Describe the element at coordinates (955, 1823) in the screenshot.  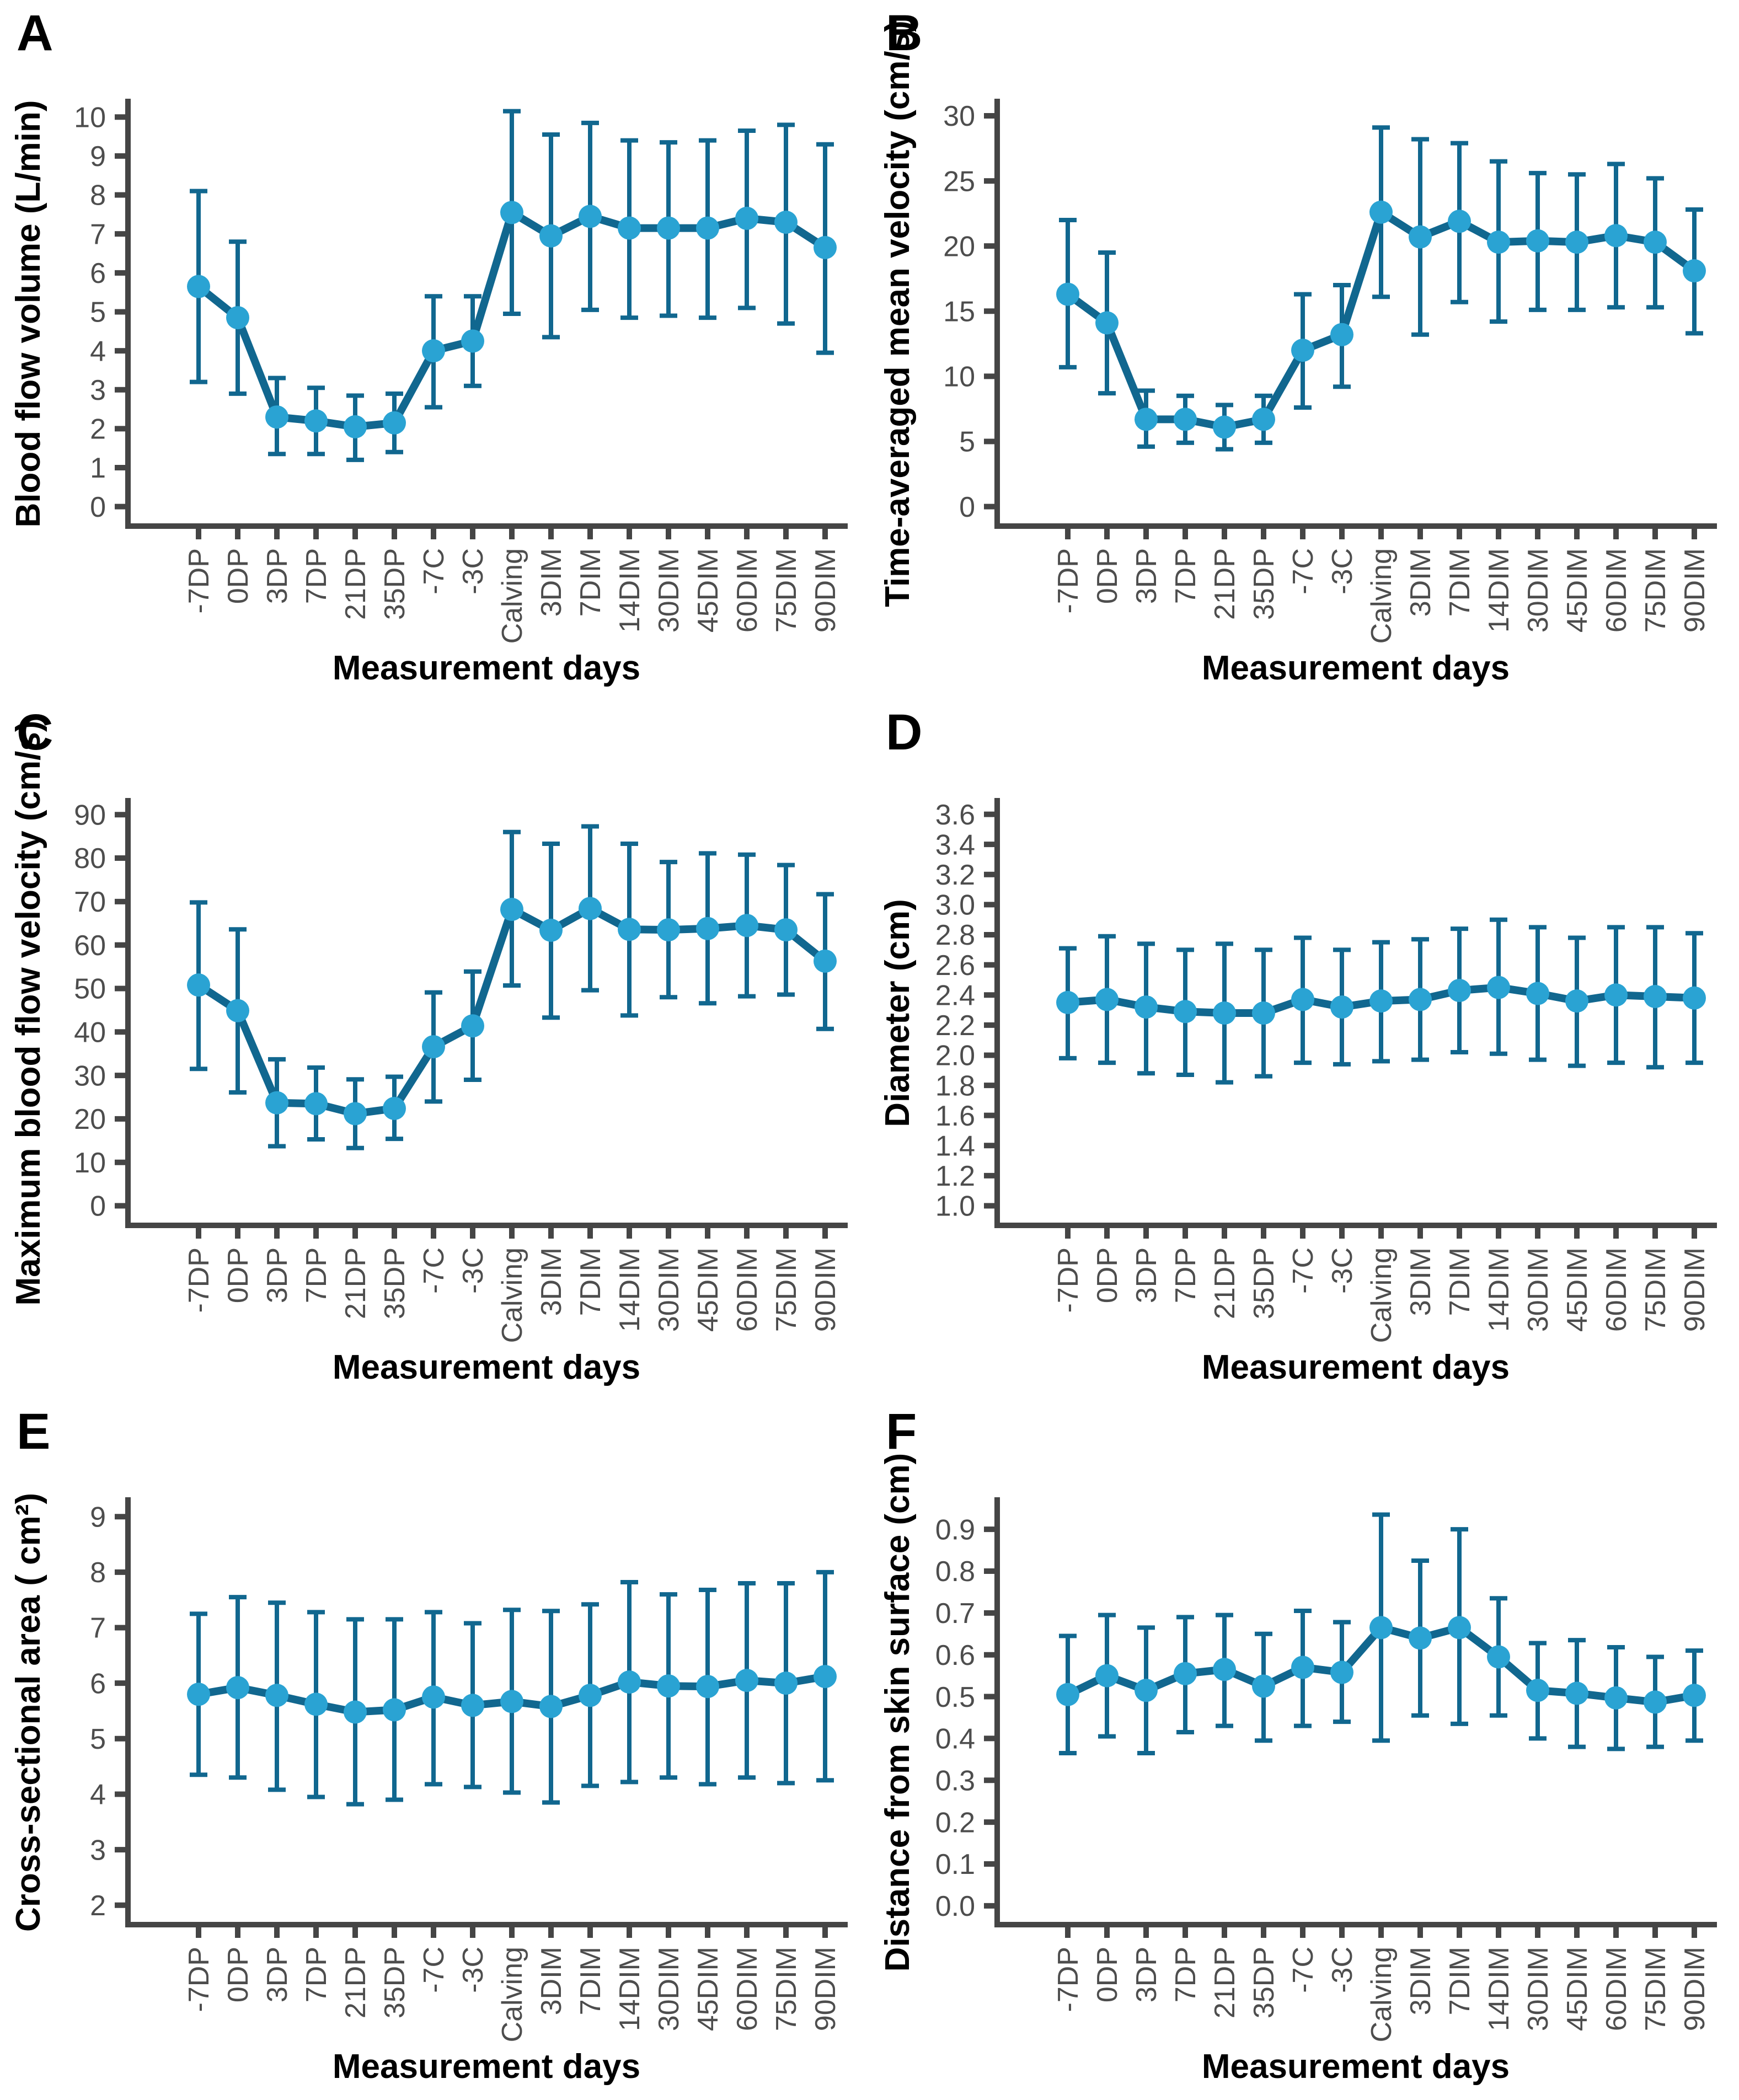
I see `y-tick-label: 0.2` at that location.